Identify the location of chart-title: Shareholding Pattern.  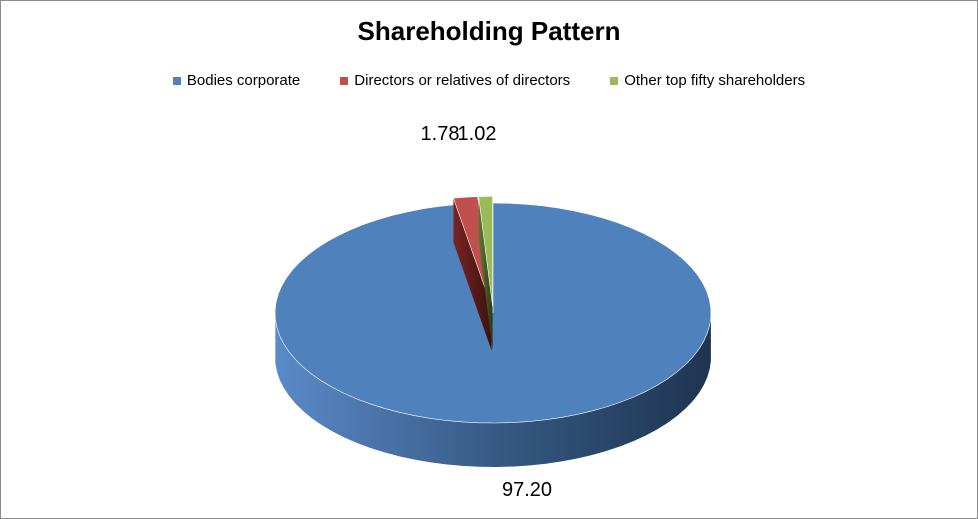
(489, 31).